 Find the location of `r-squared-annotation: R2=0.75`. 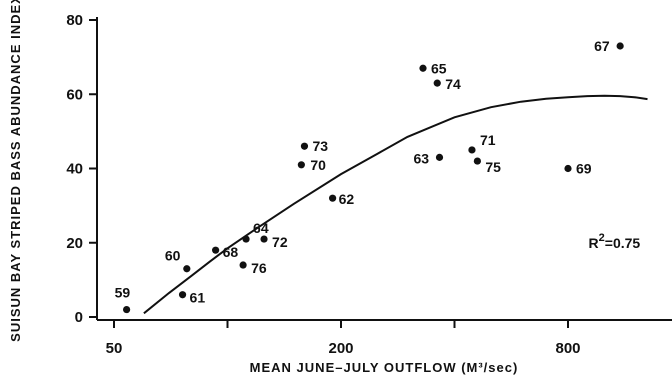

r-squared-annotation: R2=0.75 is located at coordinates (615, 241).